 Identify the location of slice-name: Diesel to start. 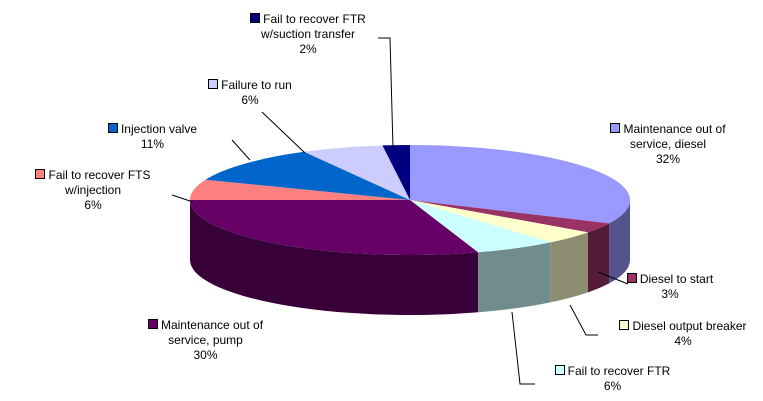
(676, 279).